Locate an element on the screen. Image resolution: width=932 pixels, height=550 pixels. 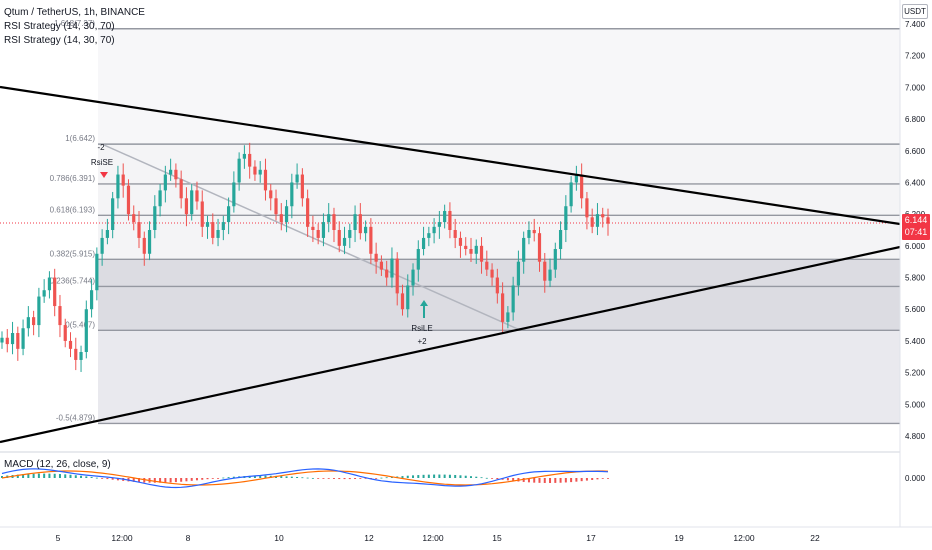
macd-legend: MACD (12, 26, close, 9) is located at coordinates (57, 464).